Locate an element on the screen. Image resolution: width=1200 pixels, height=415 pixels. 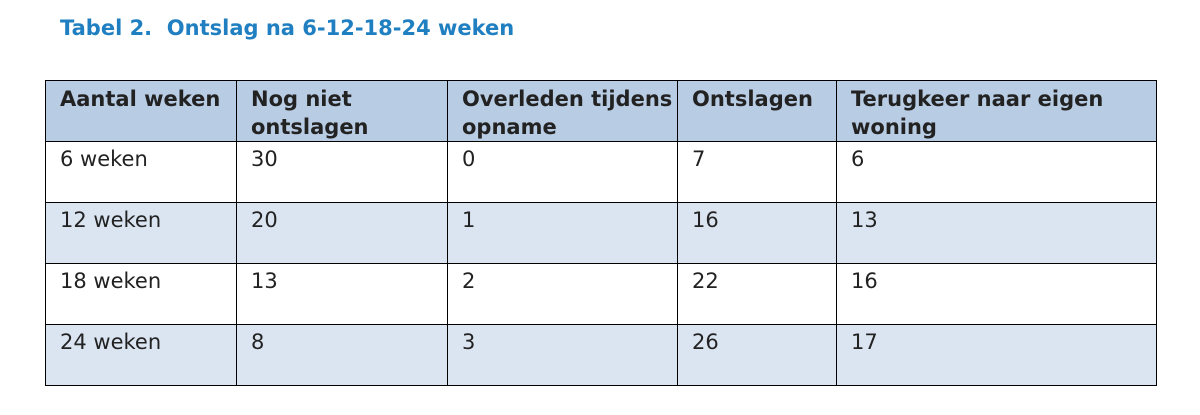
cell-weeks: 18 weken is located at coordinates (141, 294).